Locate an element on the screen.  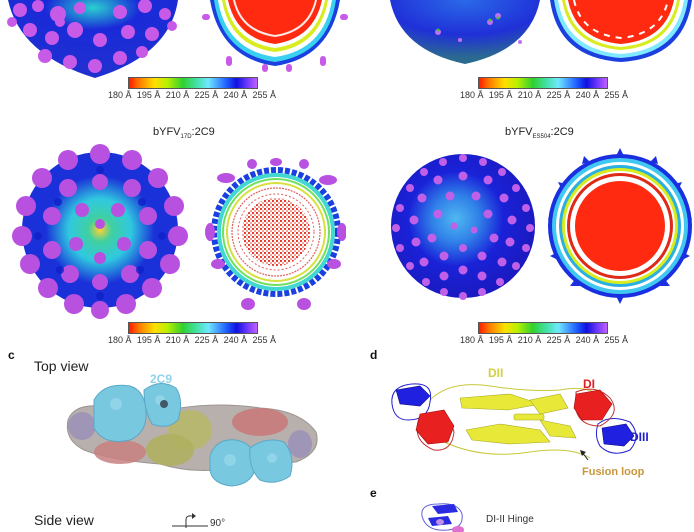
panel-letter-c: c is located at coordinates (11, 355).